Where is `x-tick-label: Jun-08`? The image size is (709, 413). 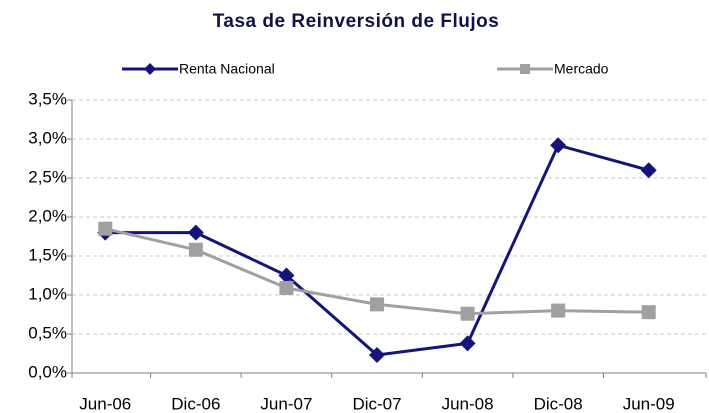
x-tick-label: Jun-08 is located at coordinates (468, 403).